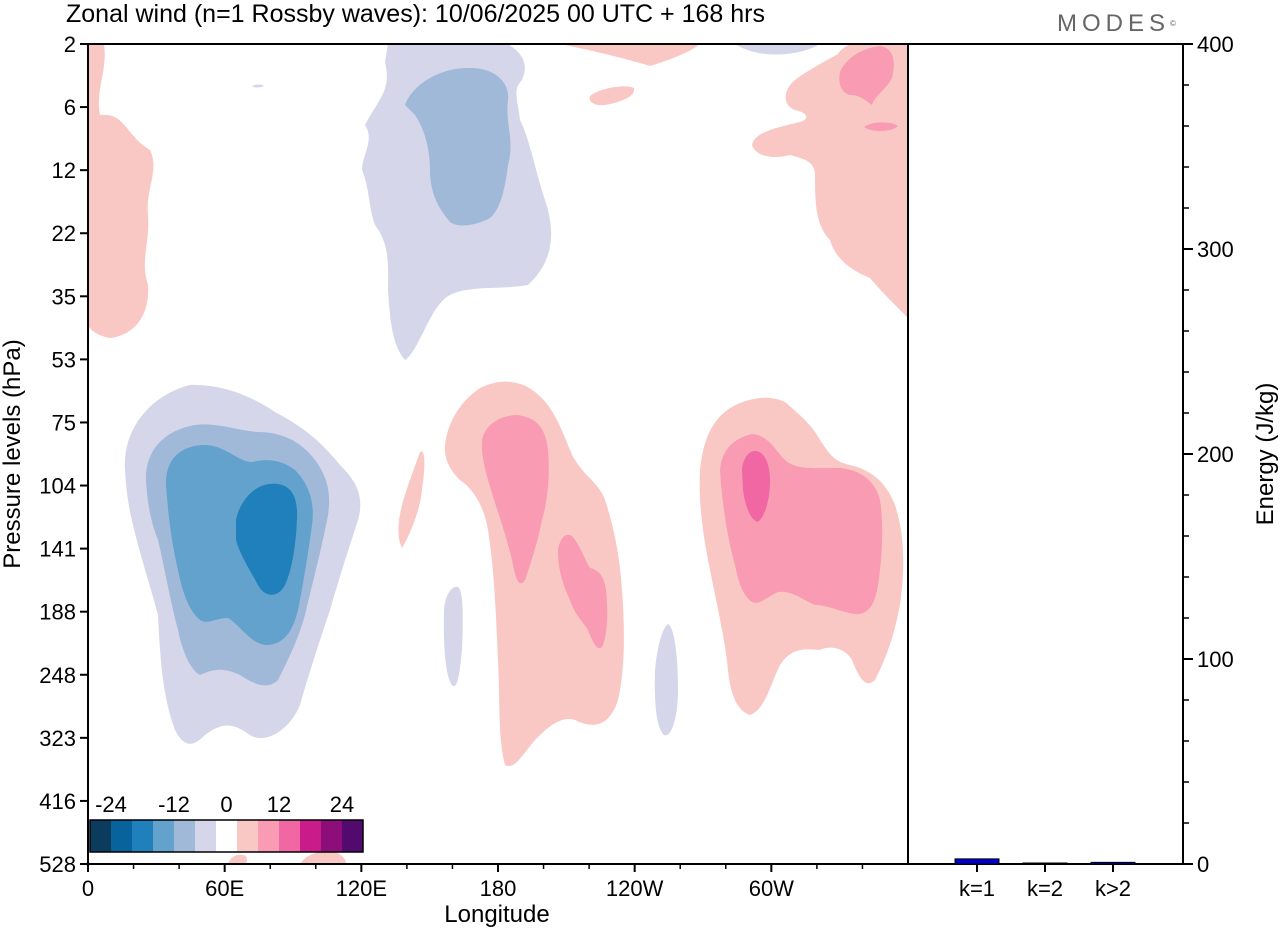 This screenshot has width=1280, height=930. I want to click on colorbar-frame, so click(226, 836).